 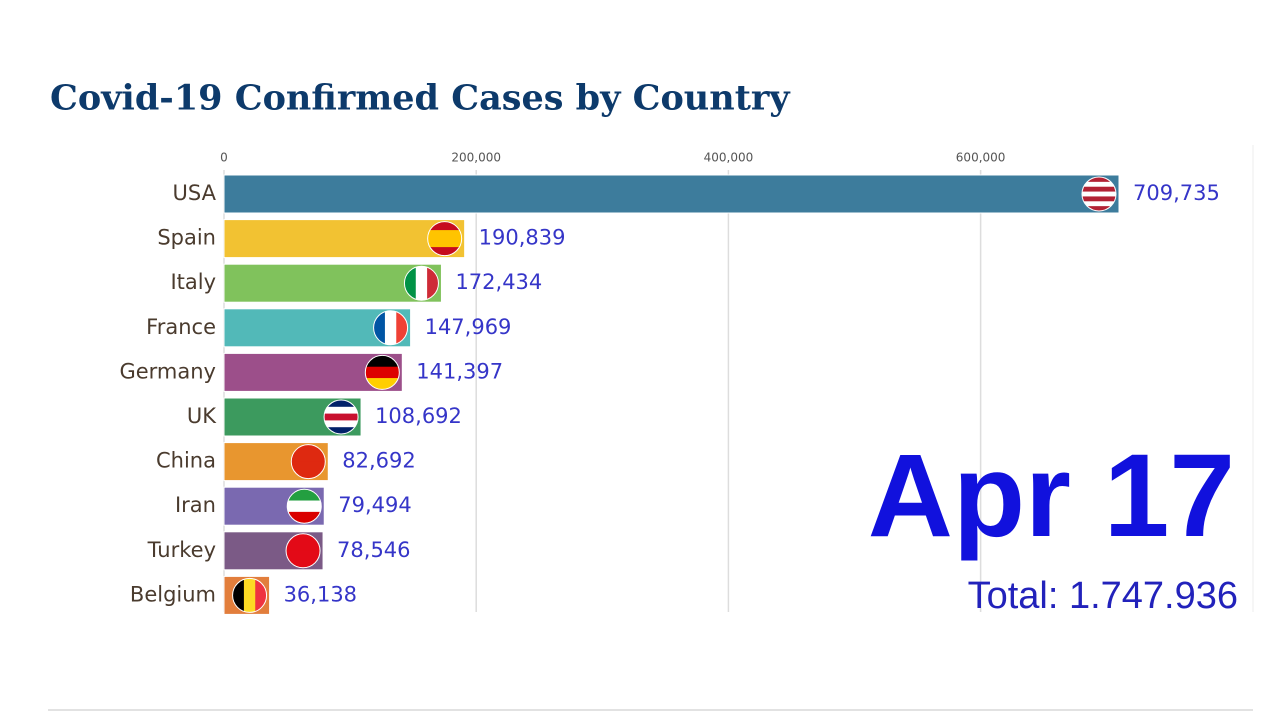 I want to click on y-tick-label: Iran, so click(x=195, y=505).